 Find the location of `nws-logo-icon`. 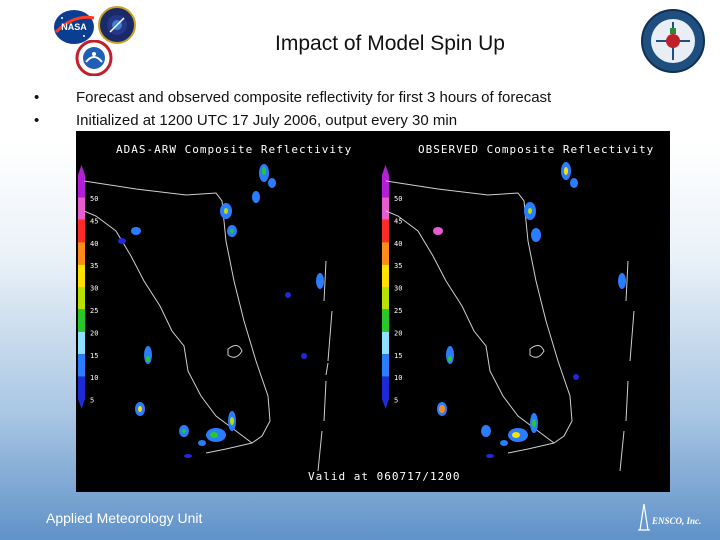

nws-logo-icon is located at coordinates (94, 58).